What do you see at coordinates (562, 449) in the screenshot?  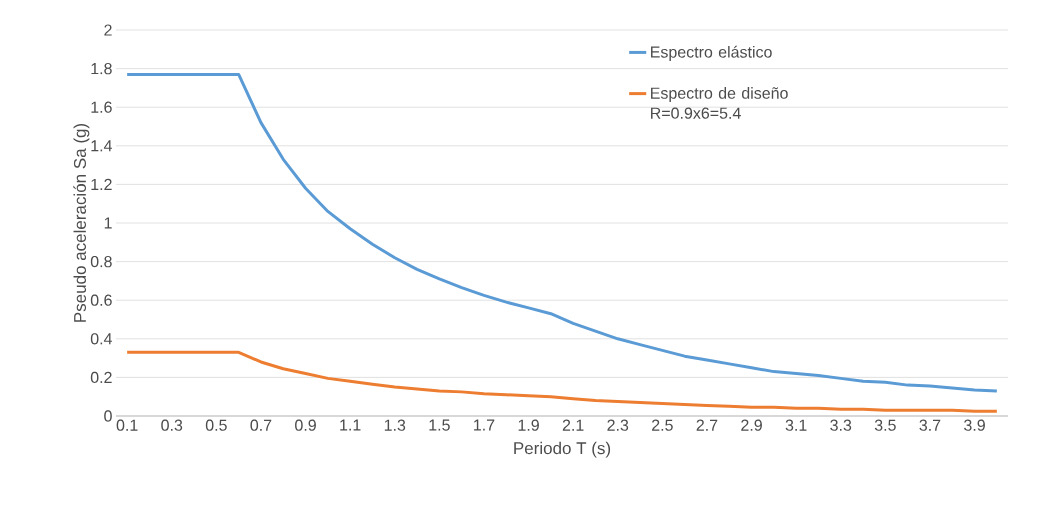 I see `x-axis-title: Periodo T (s)` at bounding box center [562, 449].